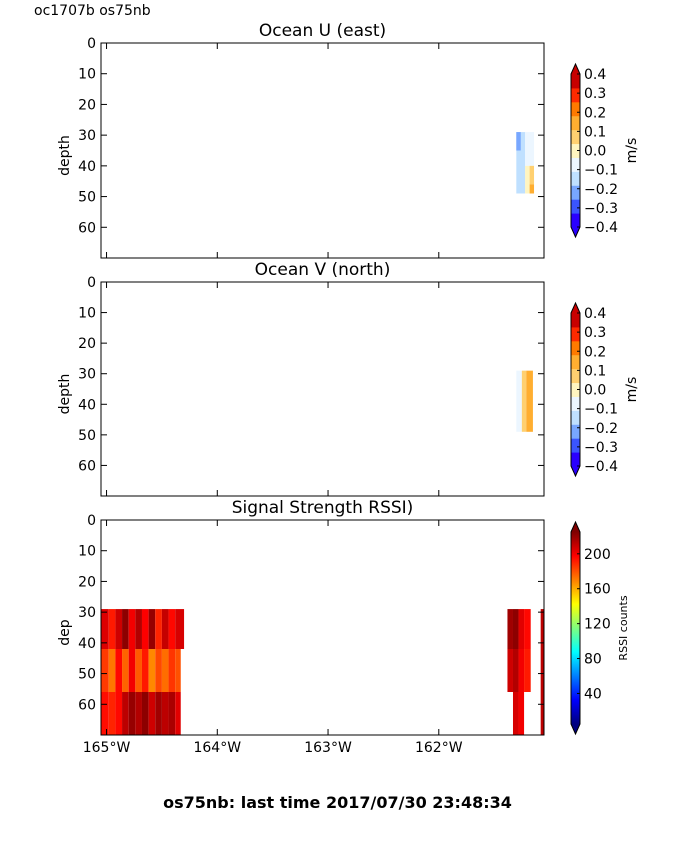 The image size is (675, 855). Describe the element at coordinates (595, 152) in the screenshot. I see `colorbar-tick-label: 0.0` at that location.